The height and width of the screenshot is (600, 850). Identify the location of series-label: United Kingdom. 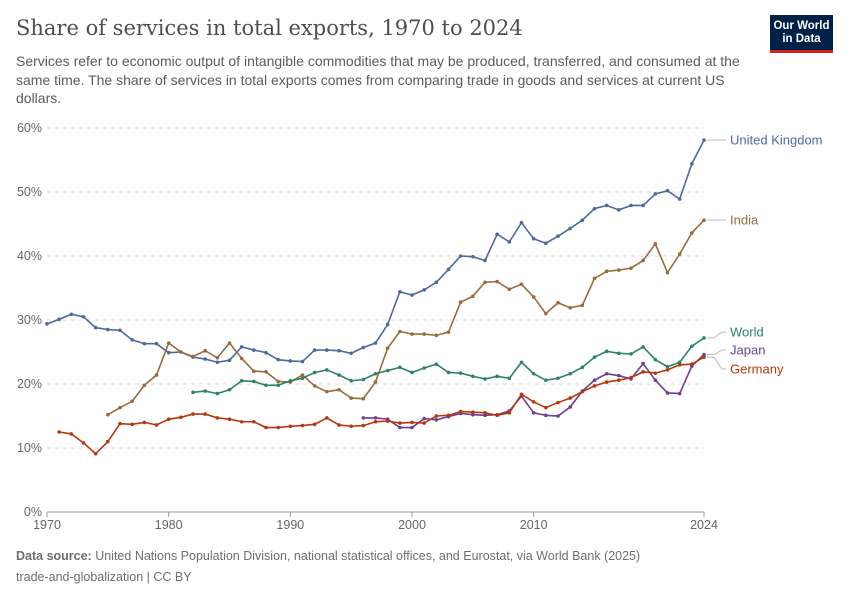
(776, 140).